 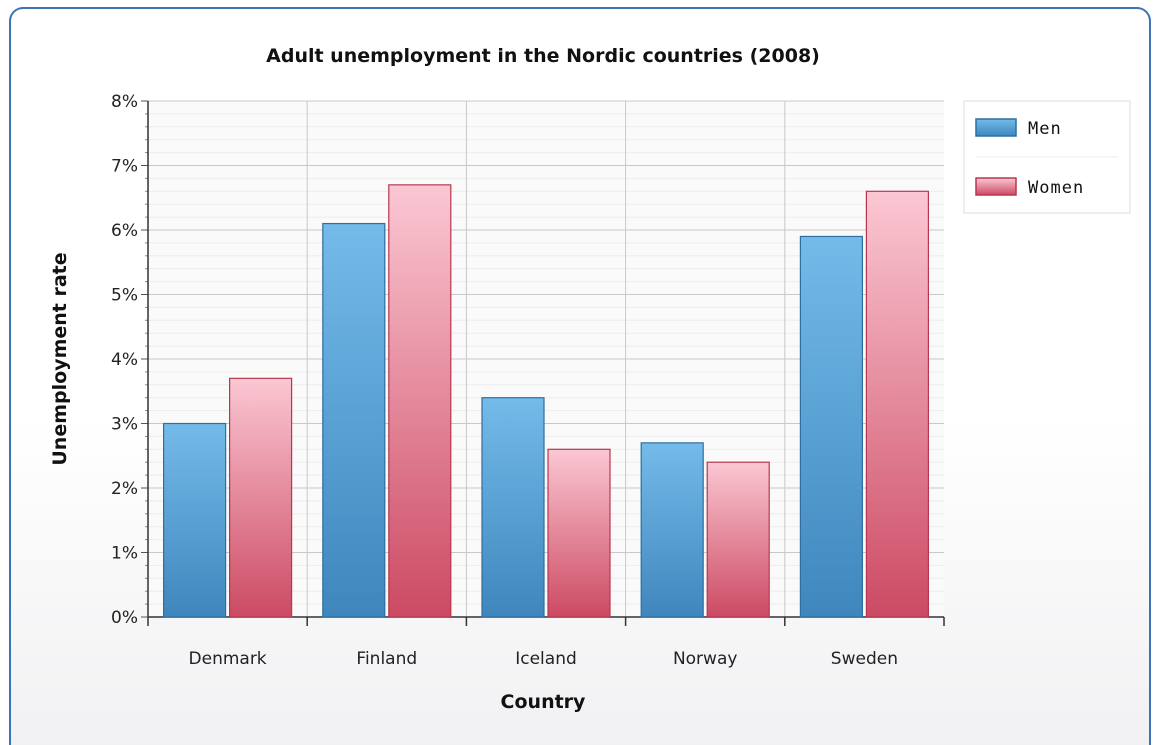 I want to click on x-tick-label: Norway, so click(x=705, y=659).